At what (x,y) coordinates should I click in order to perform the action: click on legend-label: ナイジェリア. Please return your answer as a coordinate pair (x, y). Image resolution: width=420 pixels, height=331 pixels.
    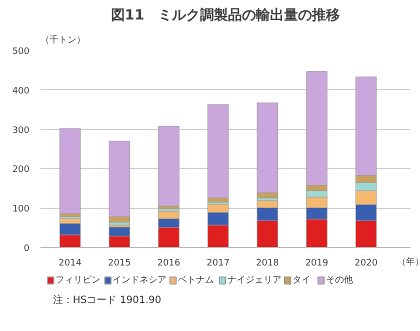
    Looking at the image, I should click on (254, 281).